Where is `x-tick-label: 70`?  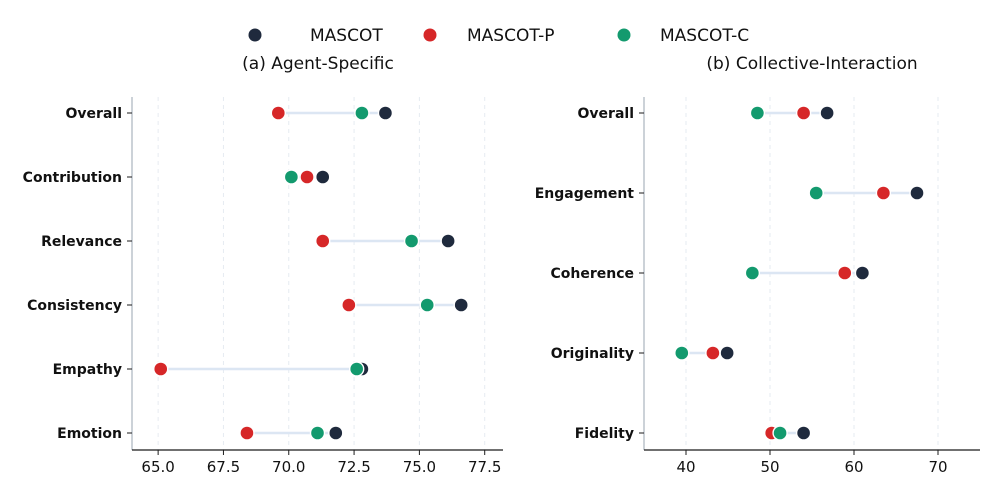 x-tick-label: 70 is located at coordinates (937, 467).